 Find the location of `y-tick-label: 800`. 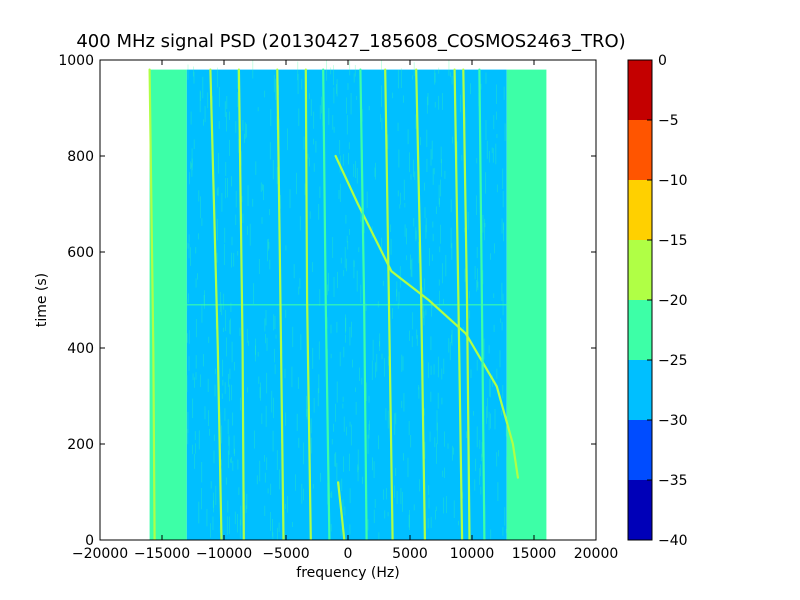

y-tick-label: 800 is located at coordinates (80, 157).